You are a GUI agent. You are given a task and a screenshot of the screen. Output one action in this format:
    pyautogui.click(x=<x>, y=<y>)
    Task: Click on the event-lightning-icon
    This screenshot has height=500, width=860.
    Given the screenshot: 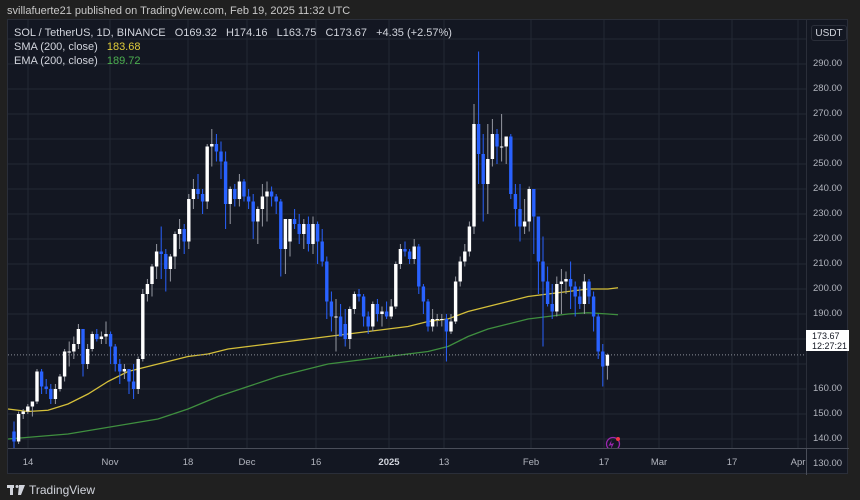 What is the action you would take?
    pyautogui.click(x=613, y=442)
    